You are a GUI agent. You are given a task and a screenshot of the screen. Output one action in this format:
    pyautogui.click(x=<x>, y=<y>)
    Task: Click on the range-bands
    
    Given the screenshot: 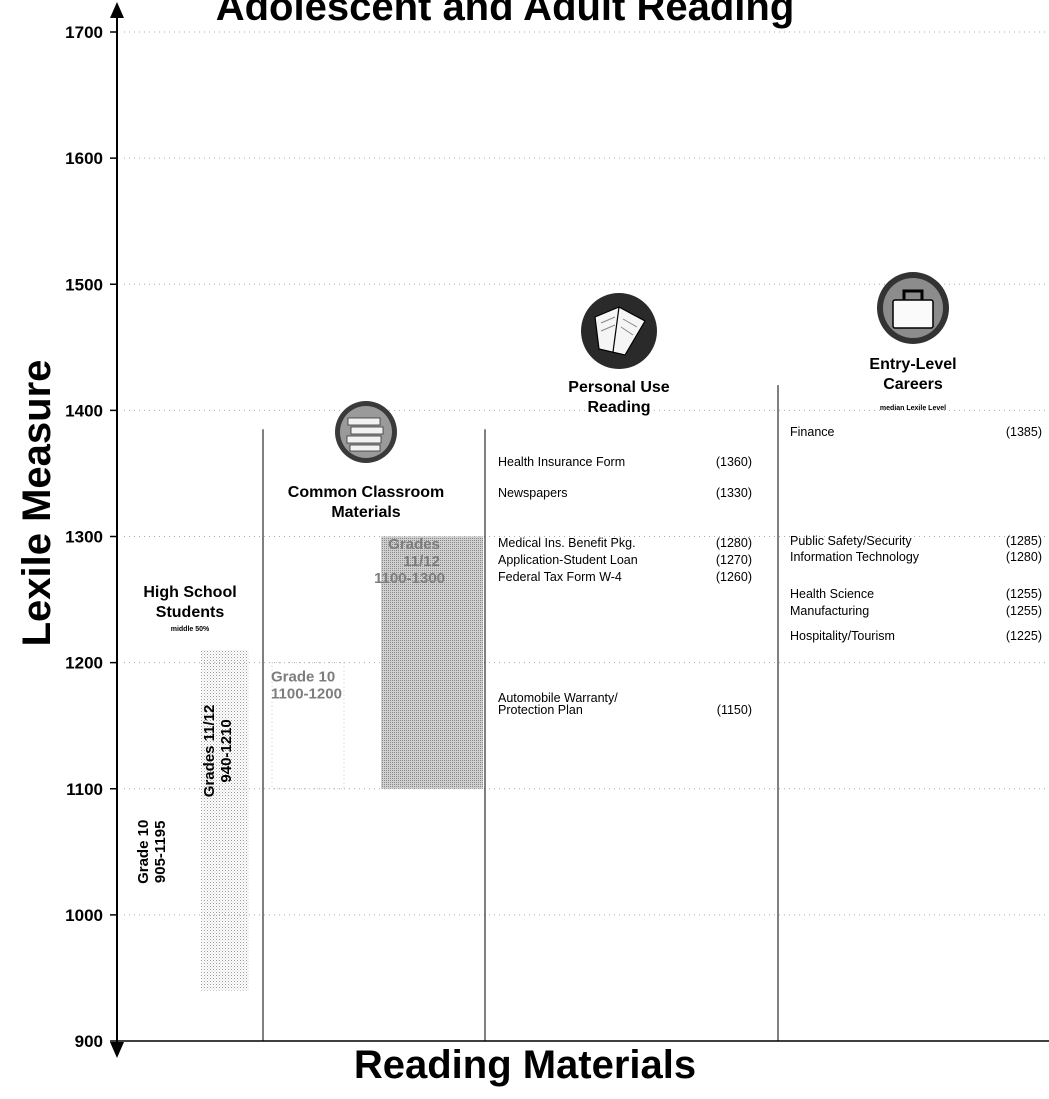 What is the action you would take?
    pyautogui.click(x=342, y=763)
    